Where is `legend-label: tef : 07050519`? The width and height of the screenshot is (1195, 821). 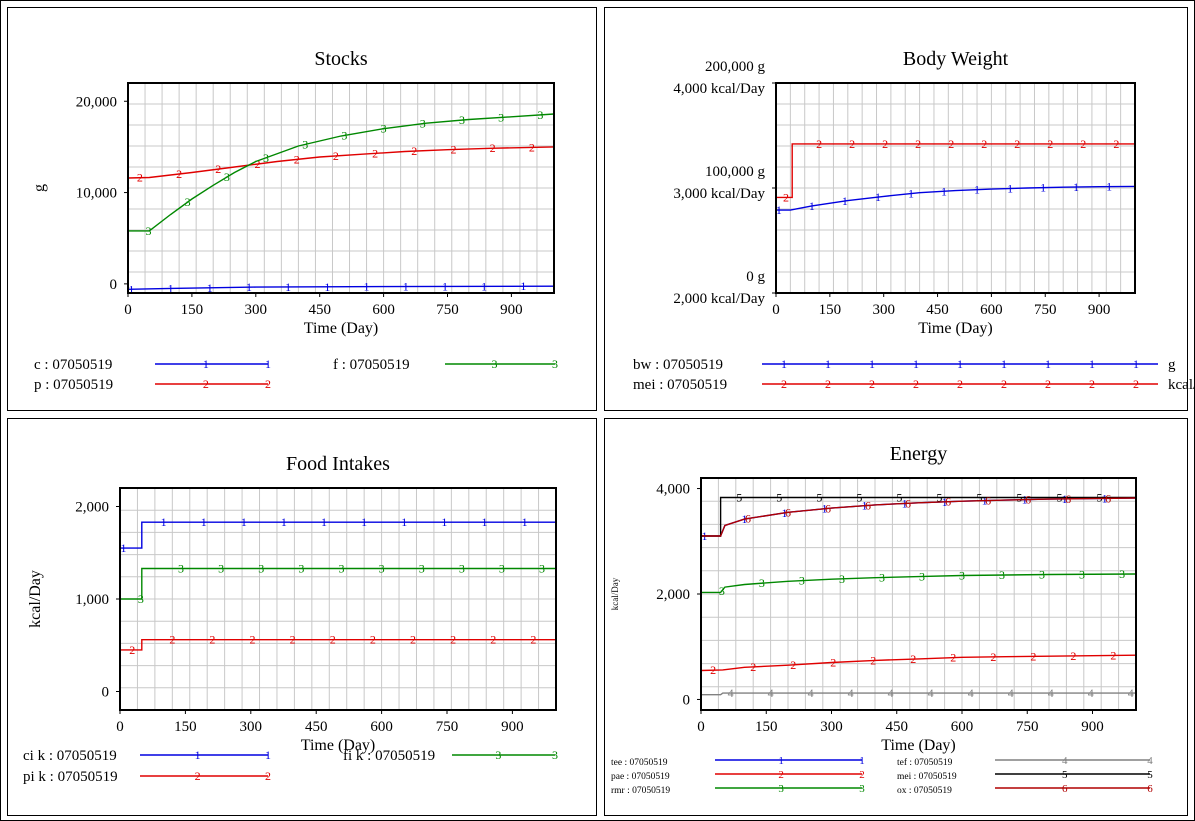
legend-label: tef : 07050519 is located at coordinates (925, 762).